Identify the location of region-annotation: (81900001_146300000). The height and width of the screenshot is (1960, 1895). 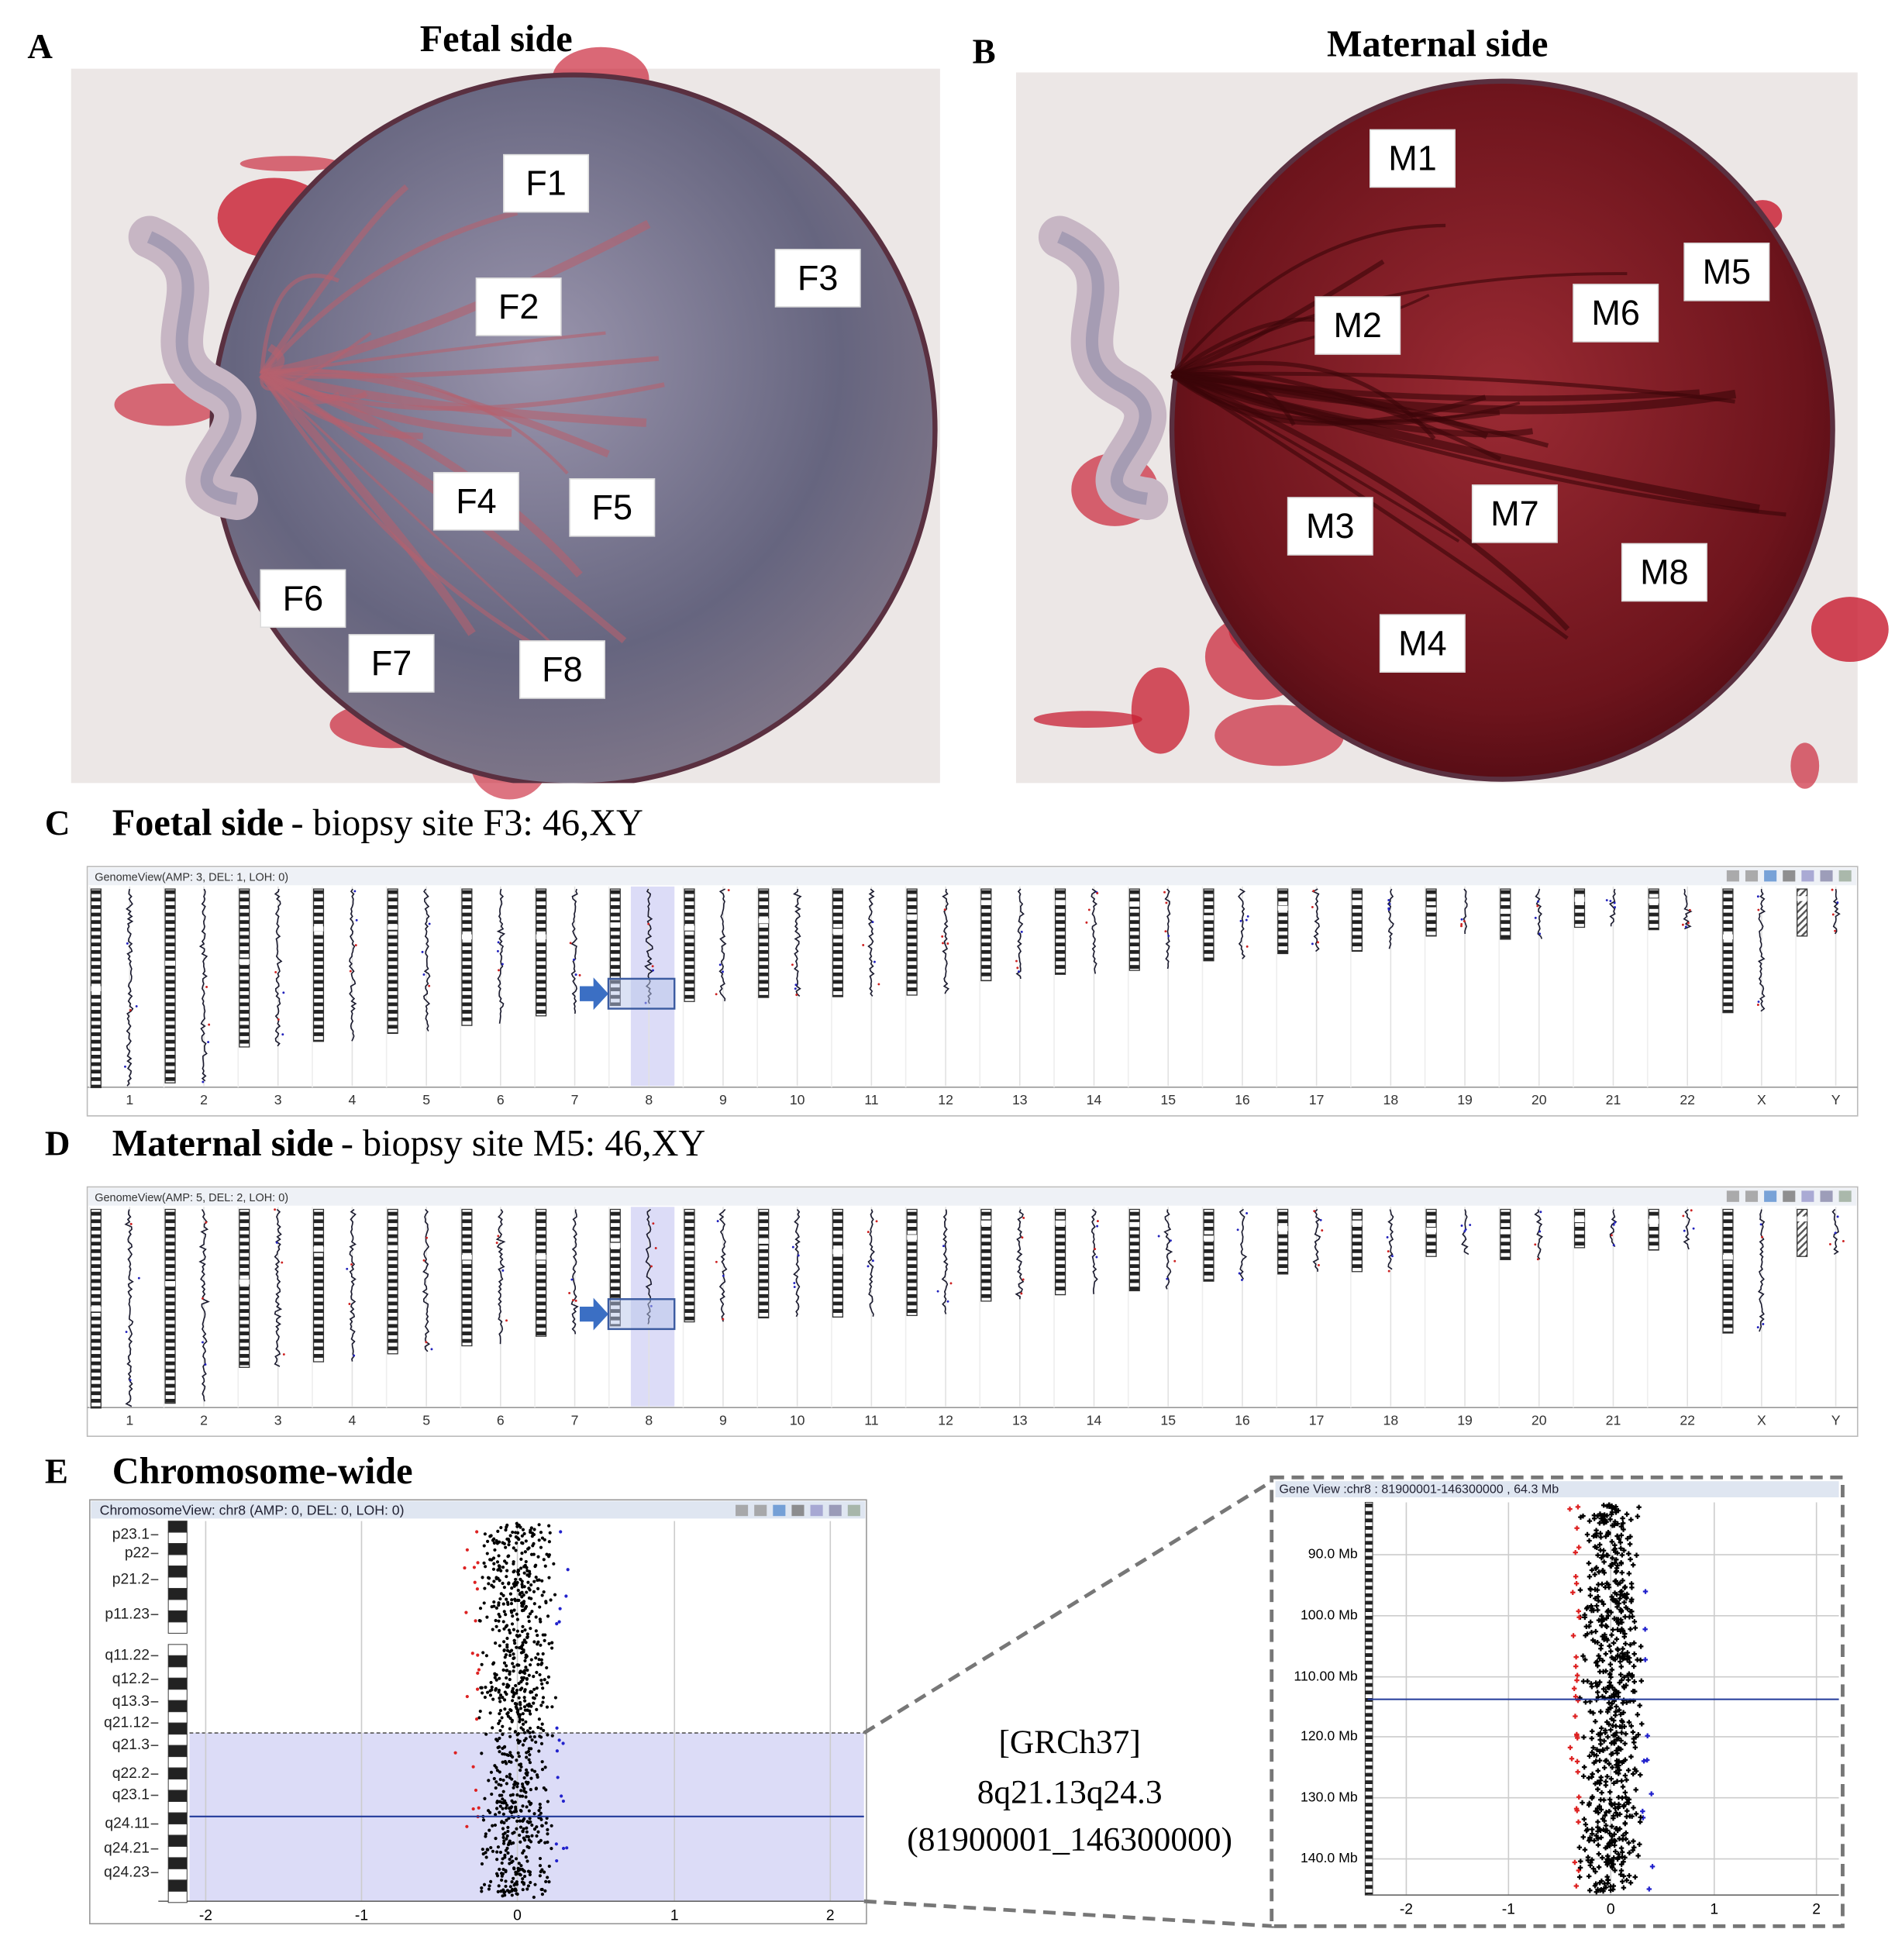
(1070, 1839).